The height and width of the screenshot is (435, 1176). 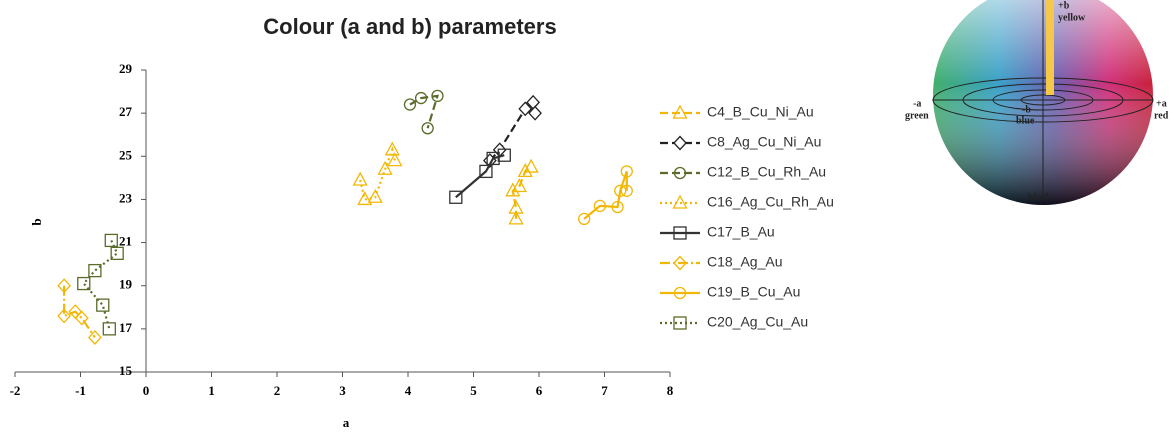 I want to click on colour-sphere, so click(x=1043, y=102).